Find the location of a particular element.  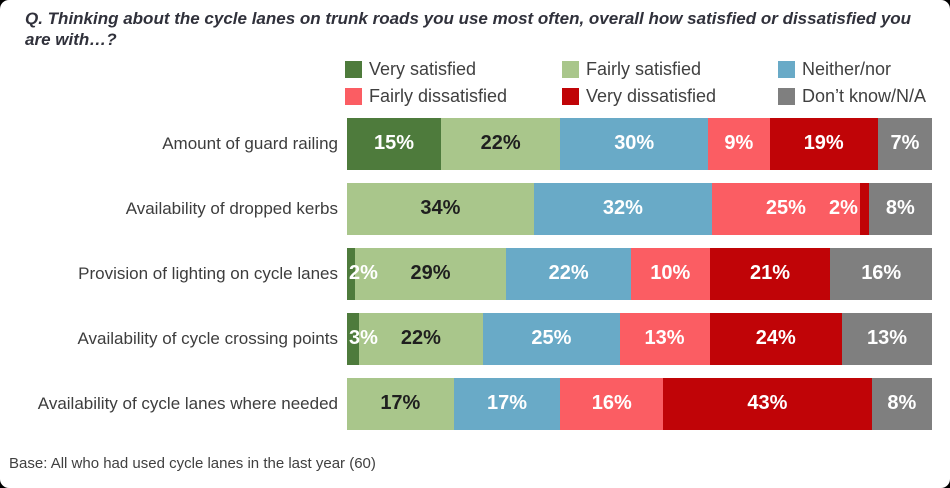

bar-segment: 32% is located at coordinates (622, 208).